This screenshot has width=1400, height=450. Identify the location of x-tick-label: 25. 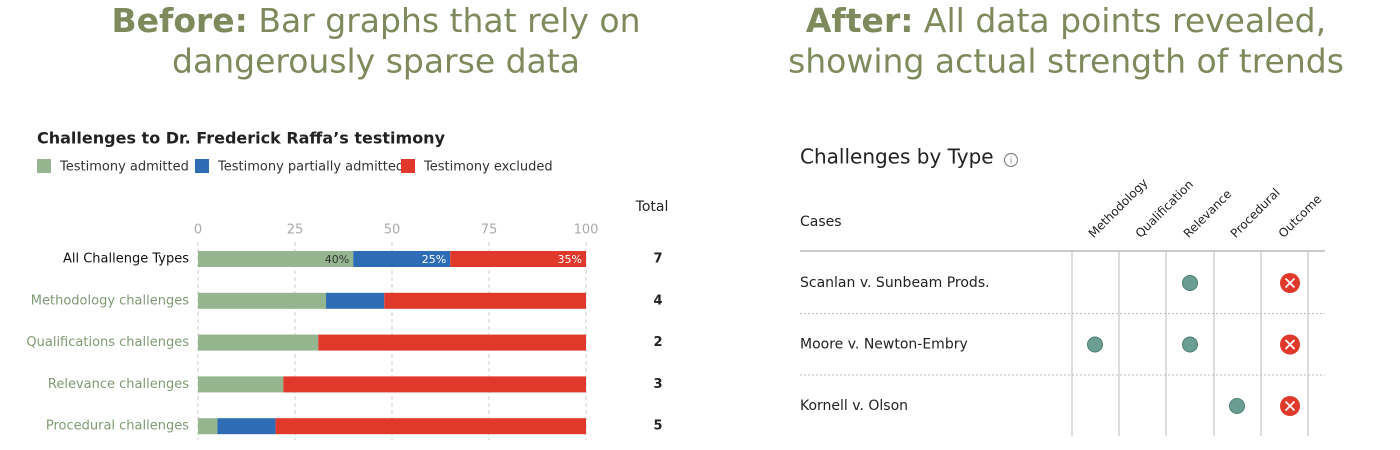
(295, 230).